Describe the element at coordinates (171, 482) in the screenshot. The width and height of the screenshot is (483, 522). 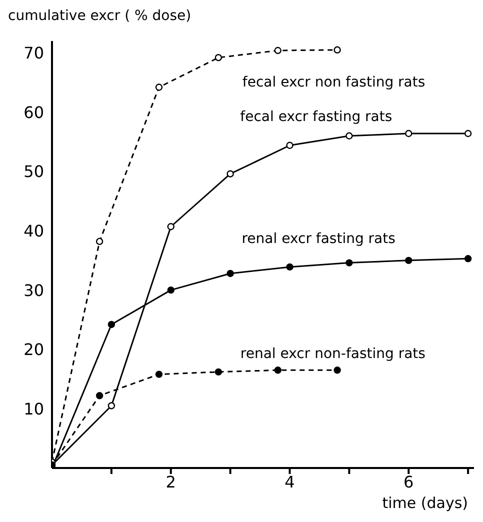
I see `x-tick-label: 2` at that location.